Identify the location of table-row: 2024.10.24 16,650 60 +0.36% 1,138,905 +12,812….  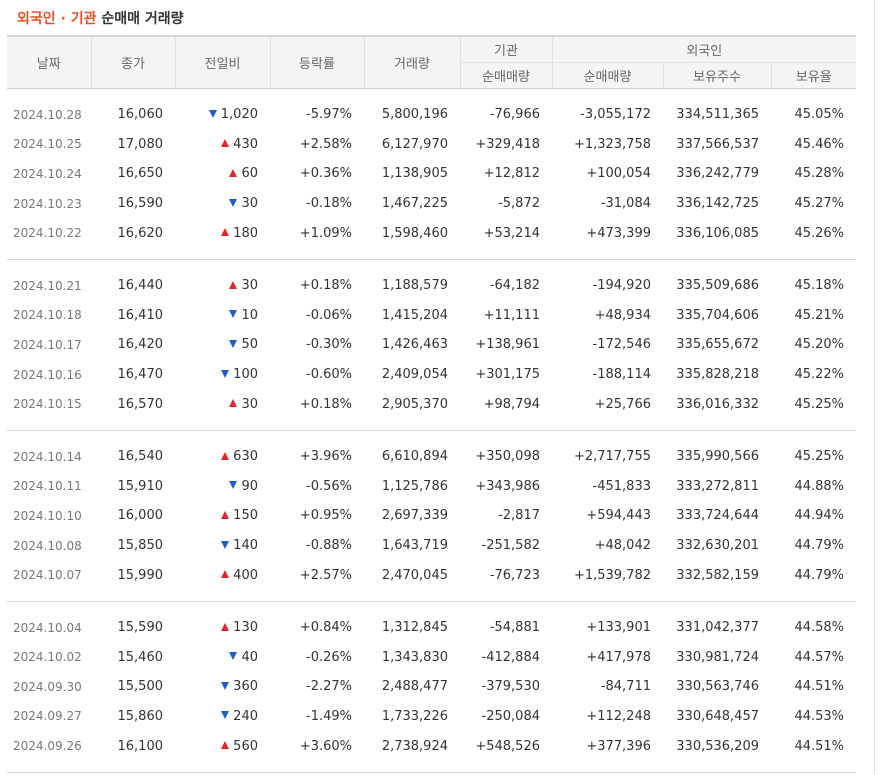
(431, 174).